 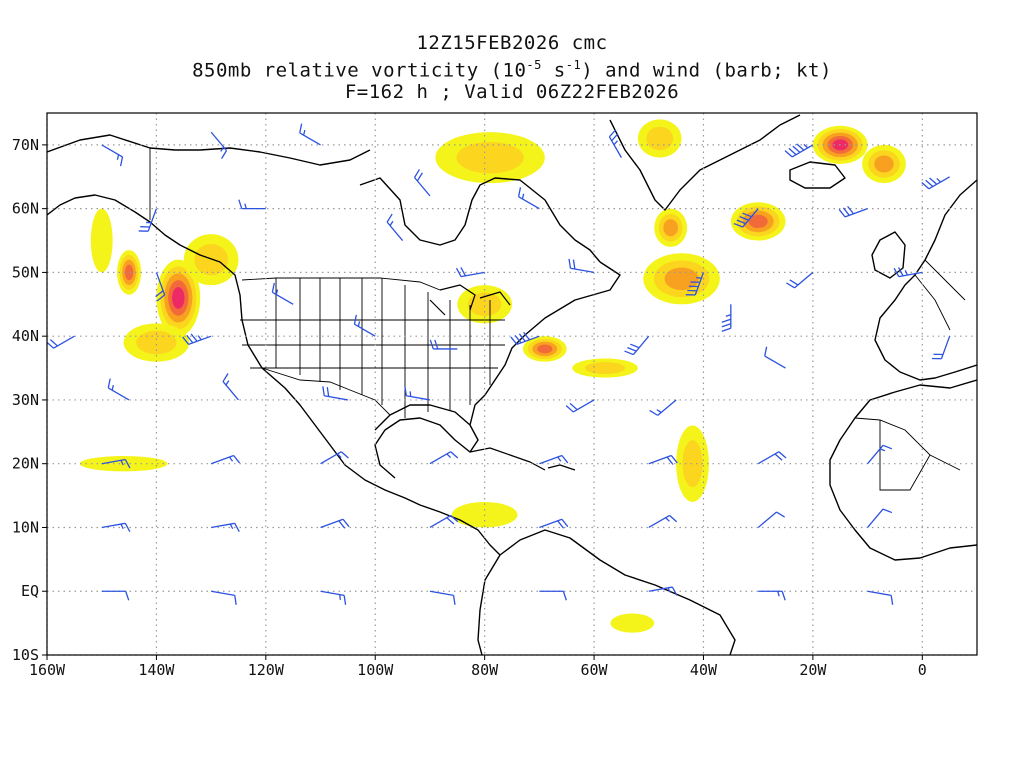 What do you see at coordinates (480, 220) in the screenshot?
I see `coast-hudson-bay` at bounding box center [480, 220].